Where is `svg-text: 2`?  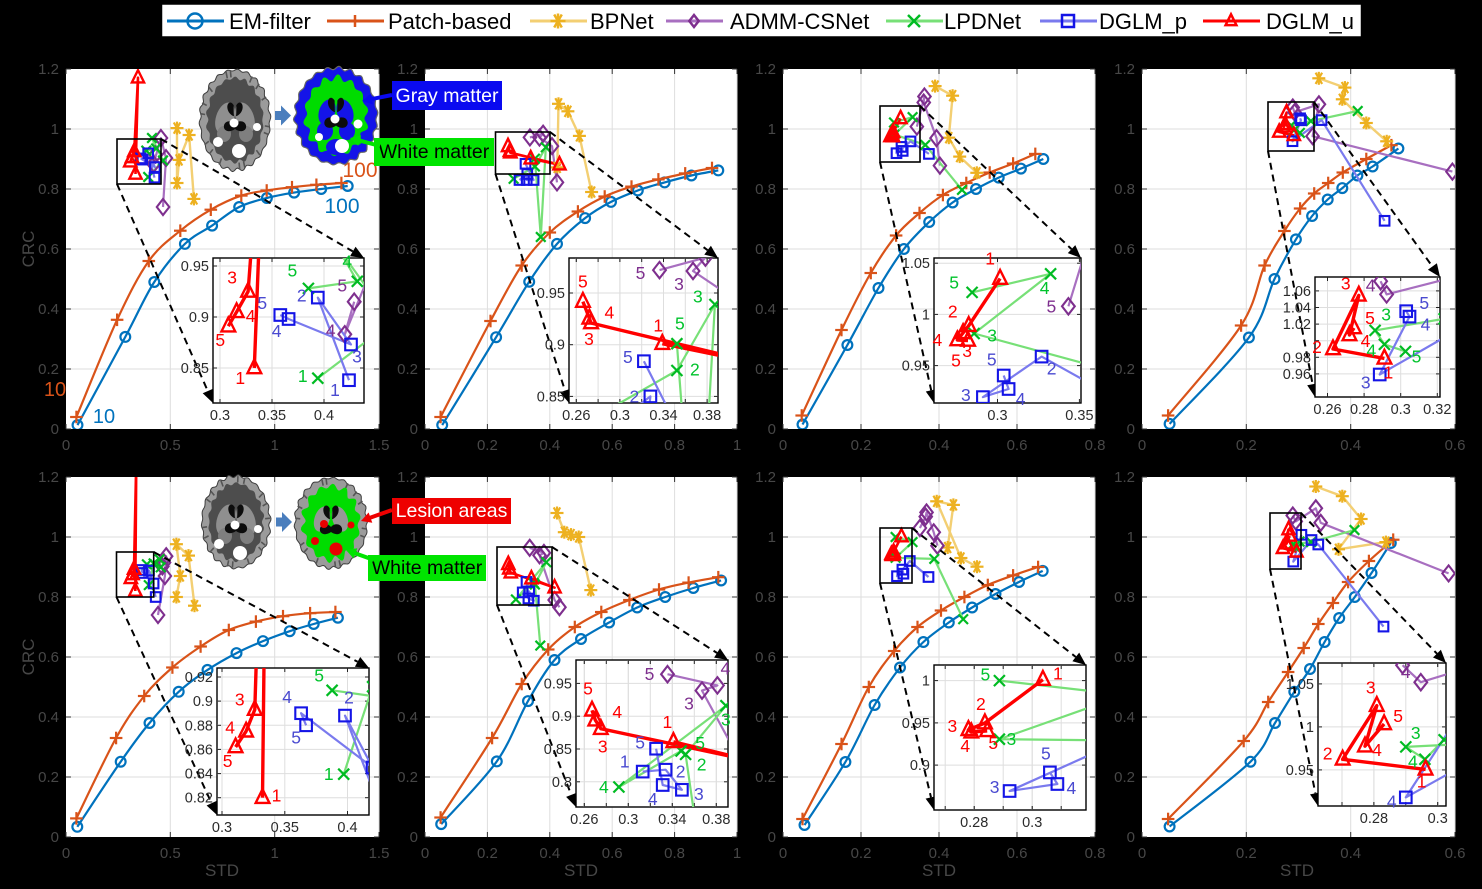 svg-text: 2 is located at coordinates (695, 370).